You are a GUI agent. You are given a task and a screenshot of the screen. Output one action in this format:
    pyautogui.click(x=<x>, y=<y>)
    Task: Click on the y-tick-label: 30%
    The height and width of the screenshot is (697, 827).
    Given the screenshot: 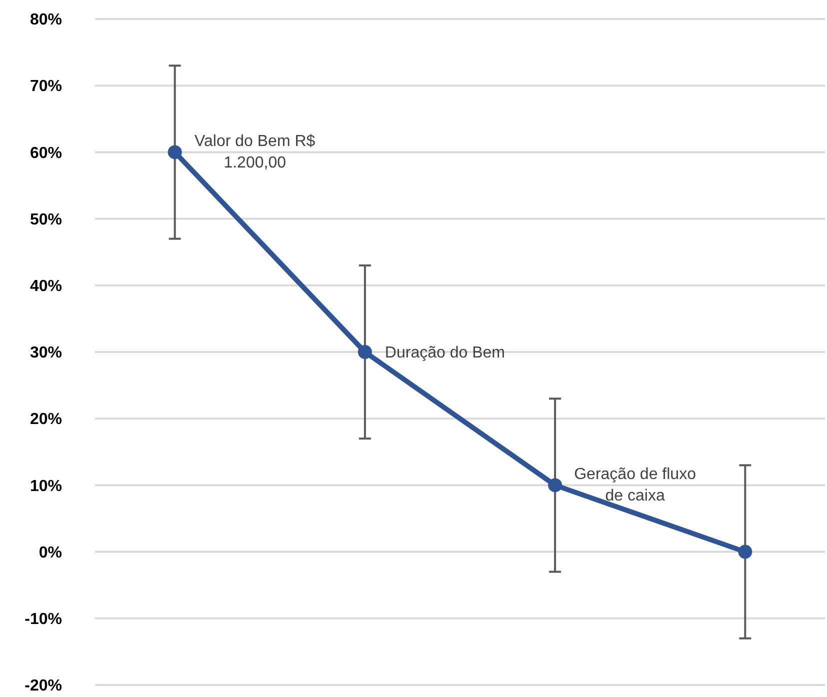 What is the action you would take?
    pyautogui.click(x=46, y=353)
    